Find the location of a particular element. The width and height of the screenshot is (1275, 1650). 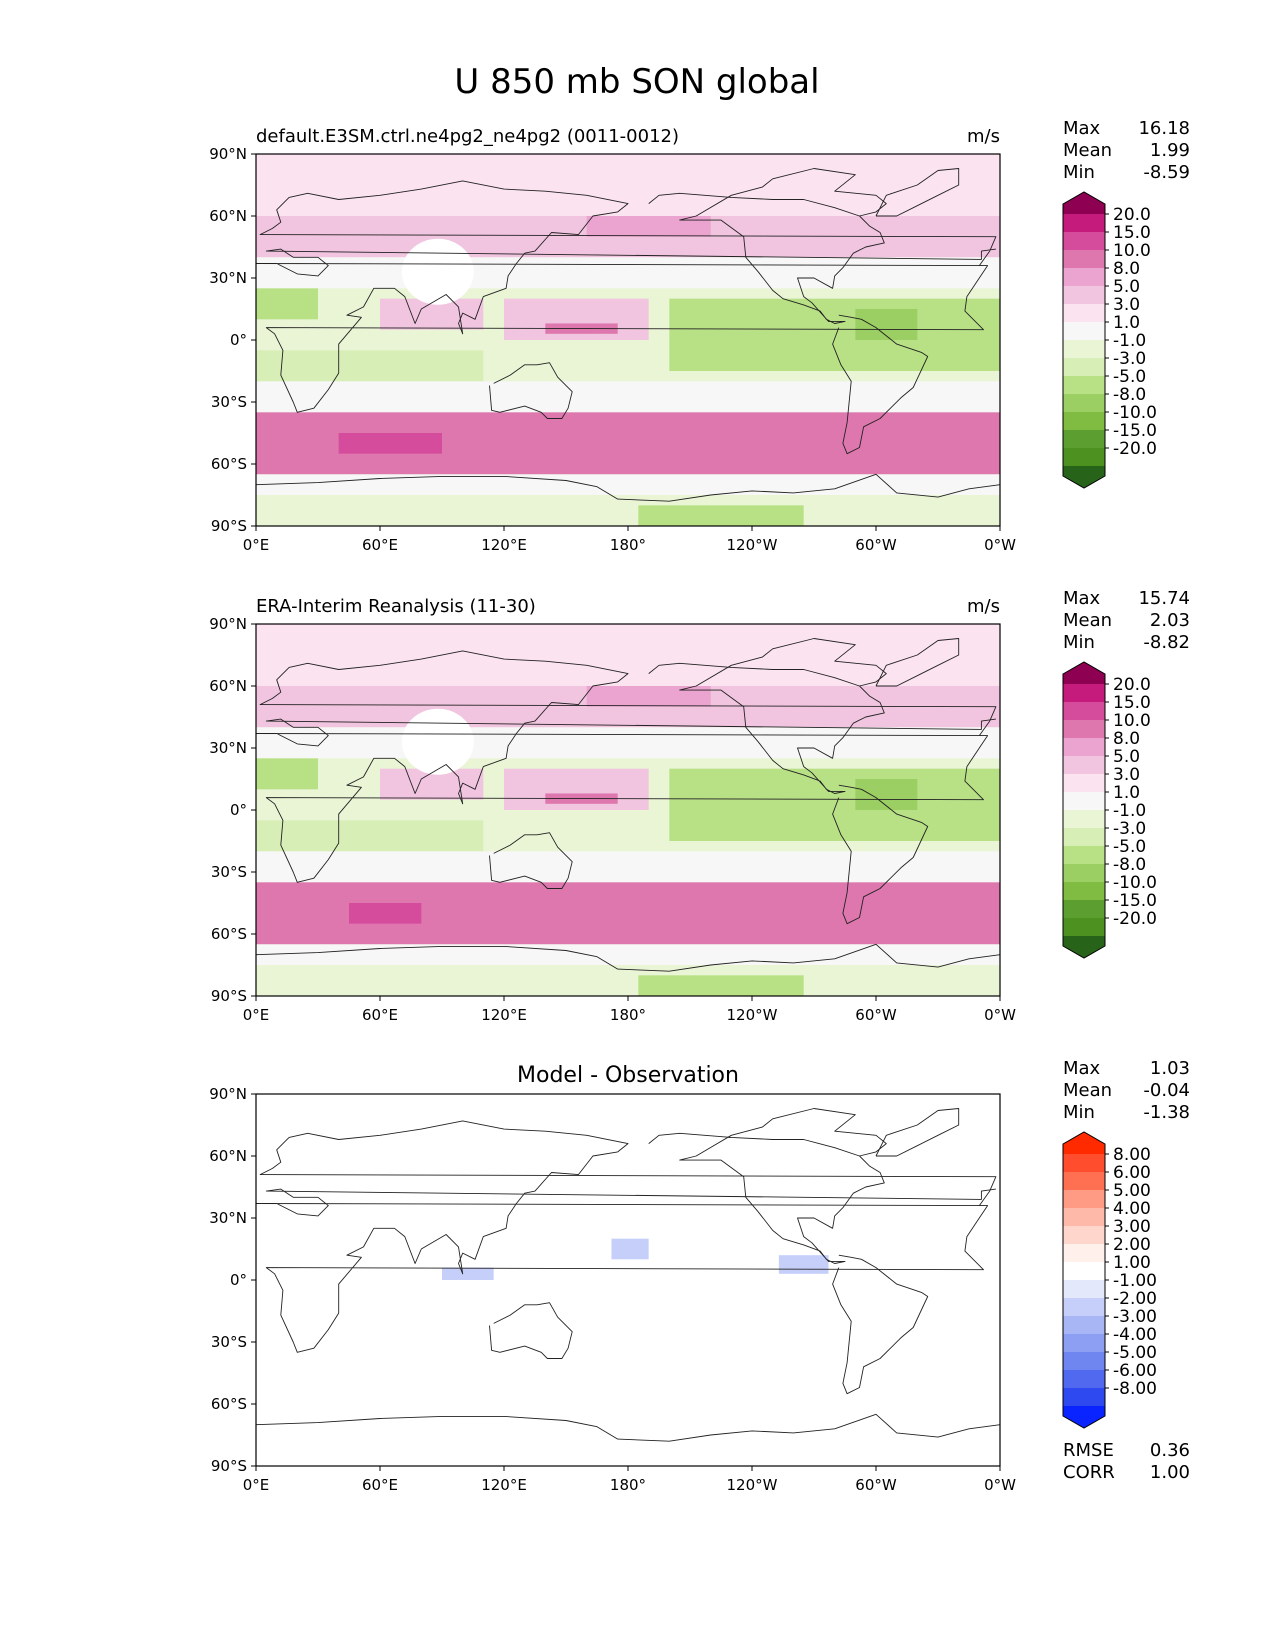

x-tick-label: 120°E is located at coordinates (504, 545).